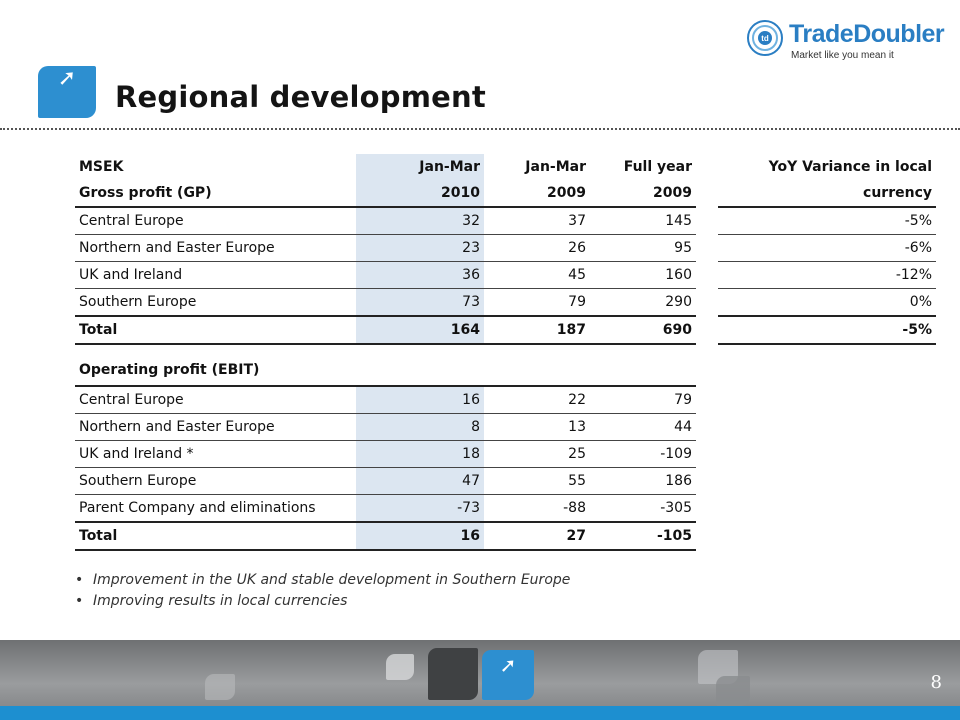 Image resolution: width=960 pixels, height=720 pixels. I want to click on table-header-cell: Gross profit (GP), so click(215, 194).